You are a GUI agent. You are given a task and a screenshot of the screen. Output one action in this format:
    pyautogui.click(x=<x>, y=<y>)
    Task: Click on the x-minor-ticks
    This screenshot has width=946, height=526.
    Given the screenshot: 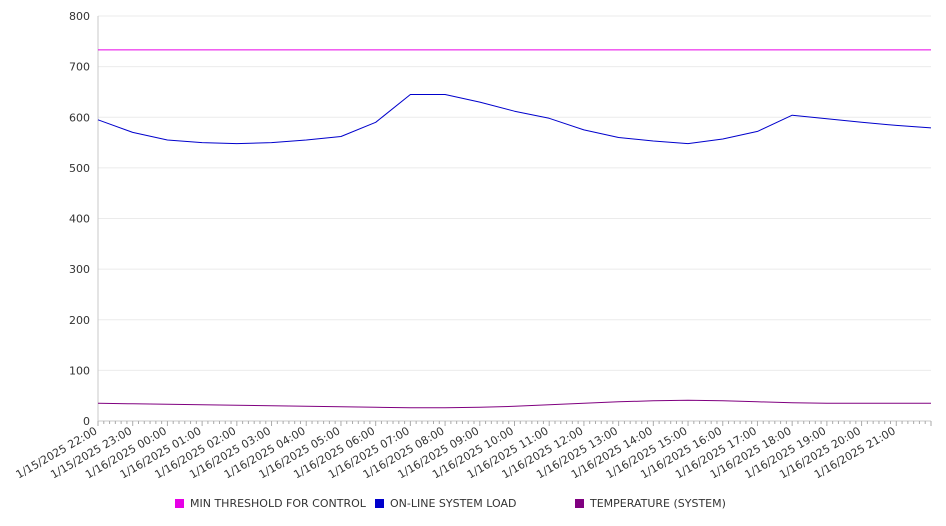 What is the action you would take?
    pyautogui.click(x=514, y=423)
    